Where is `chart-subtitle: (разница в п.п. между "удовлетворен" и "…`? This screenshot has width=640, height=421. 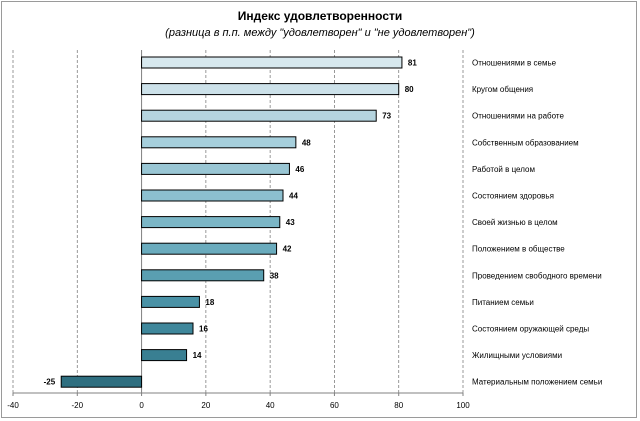
chart-subtitle: (разница в п.п. между "удовлетворен" и "… is located at coordinates (320, 33).